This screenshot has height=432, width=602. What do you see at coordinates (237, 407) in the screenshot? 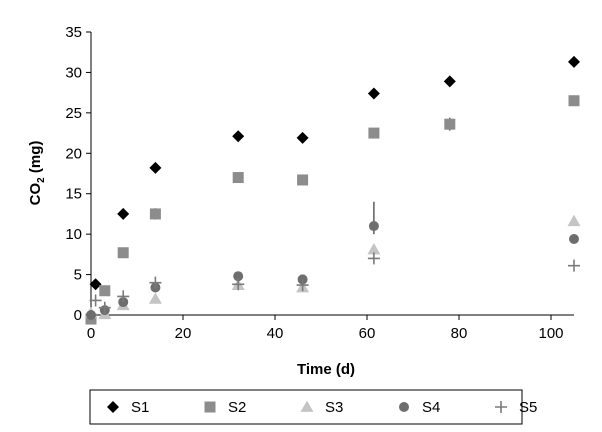
I see `legend-label-s2: S2` at bounding box center [237, 407].